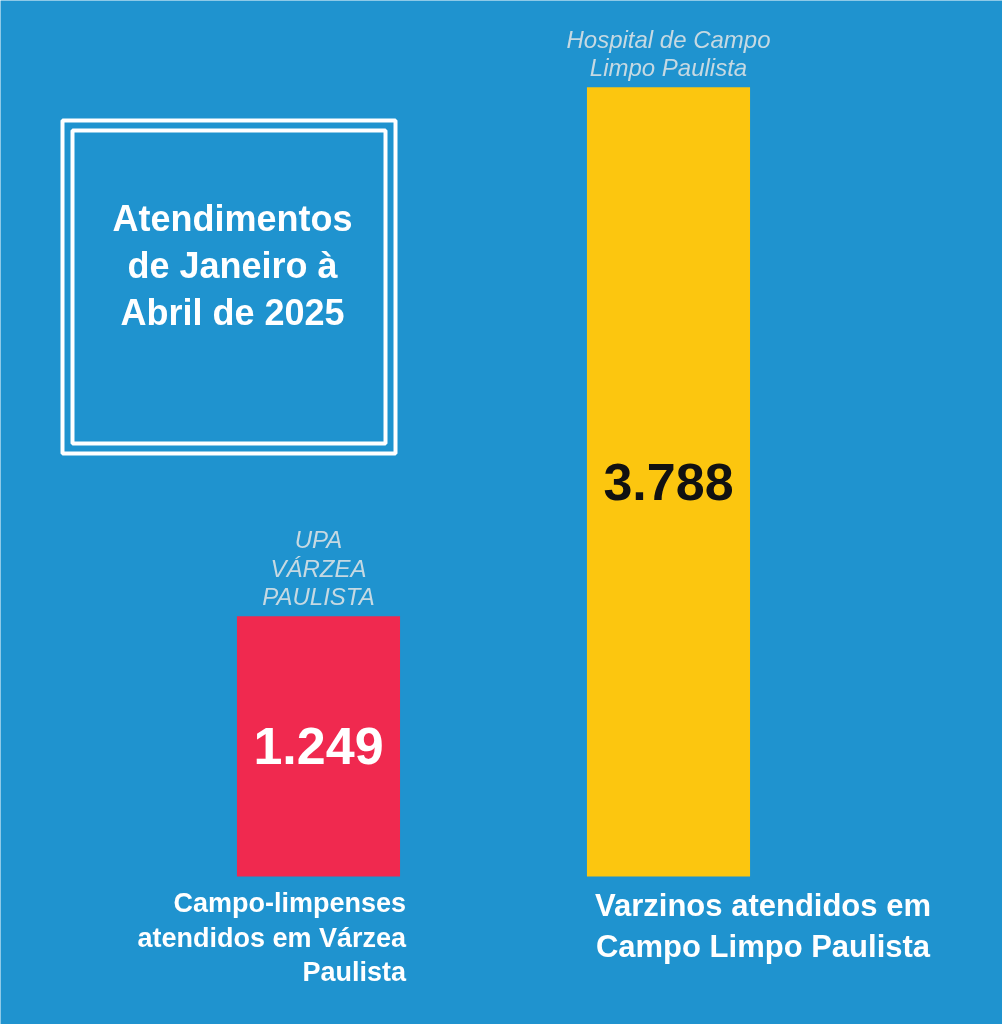 This screenshot has height=1024, width=1002. What do you see at coordinates (318, 746) in the screenshot?
I see `data-label: 1.249` at bounding box center [318, 746].